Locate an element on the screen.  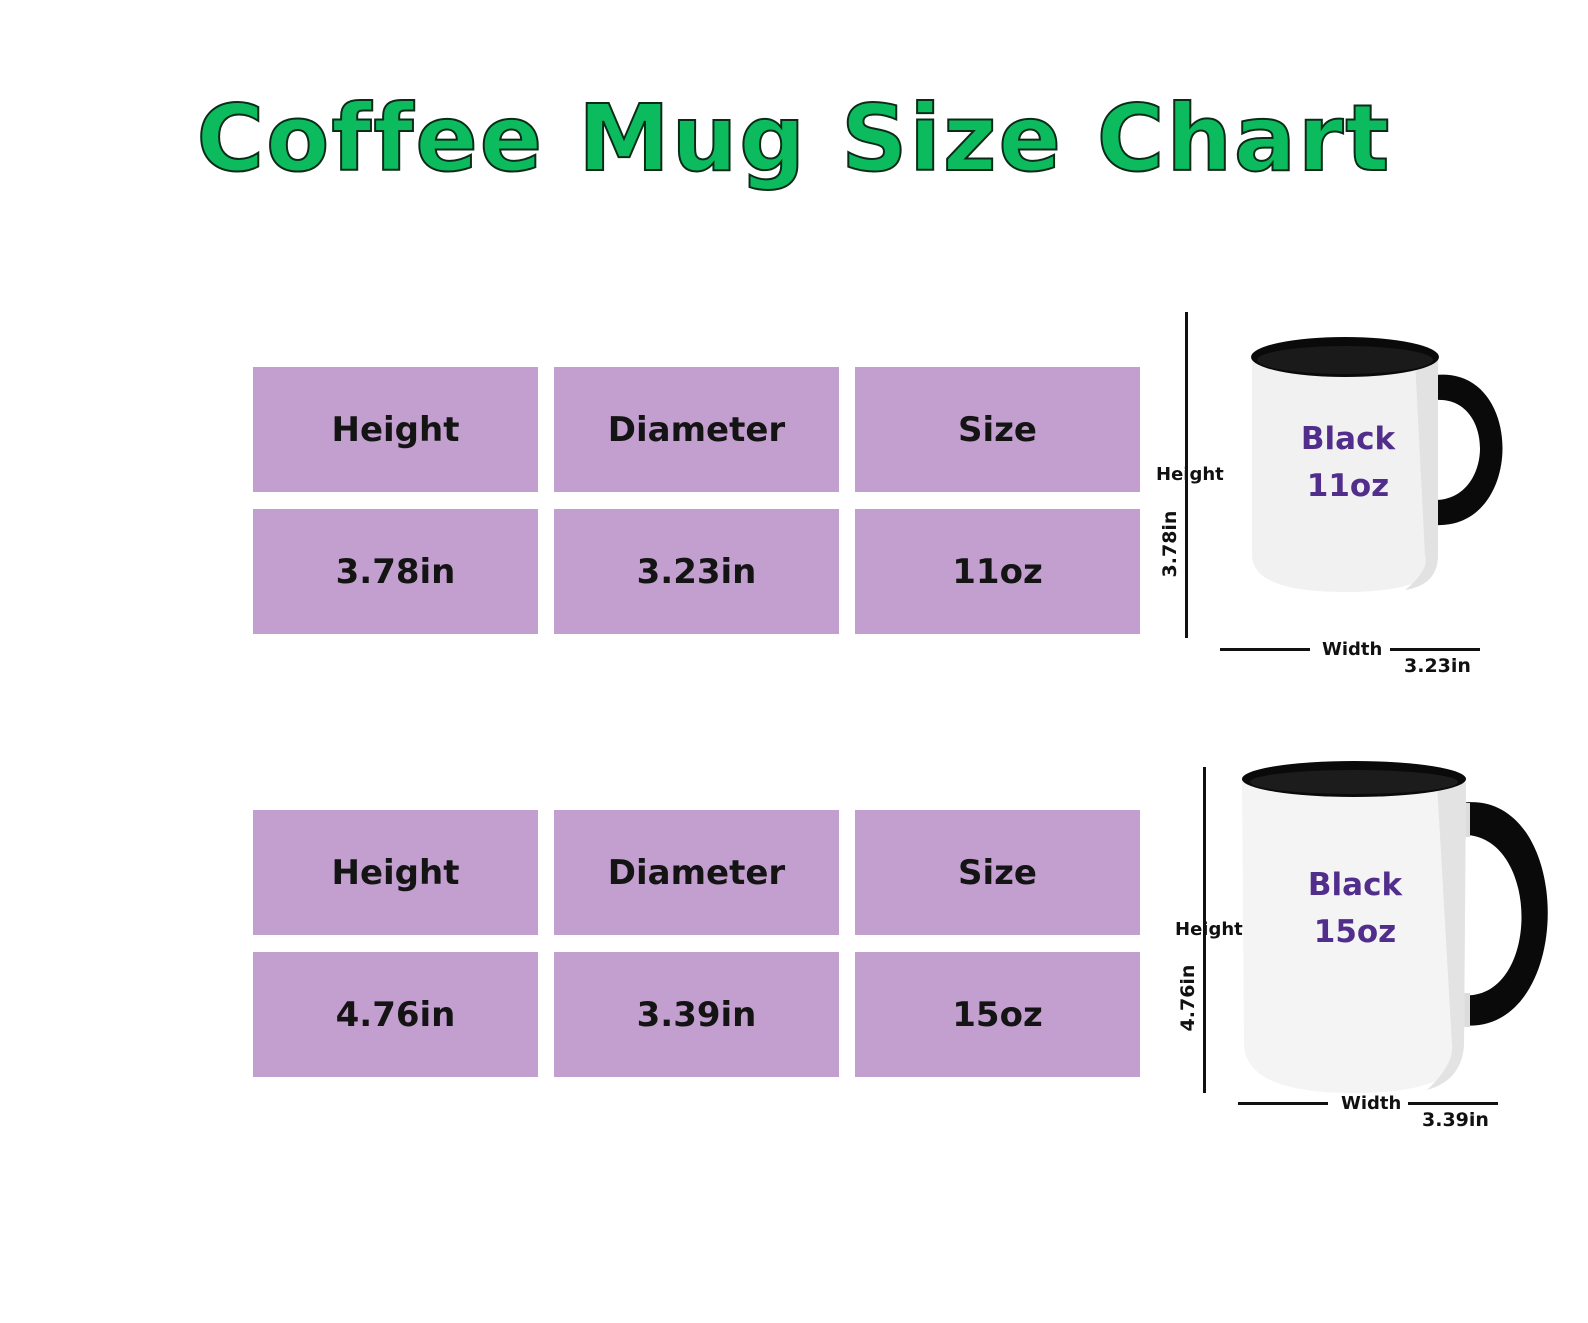
width-value: 3.39in is located at coordinates (1455, 1120).